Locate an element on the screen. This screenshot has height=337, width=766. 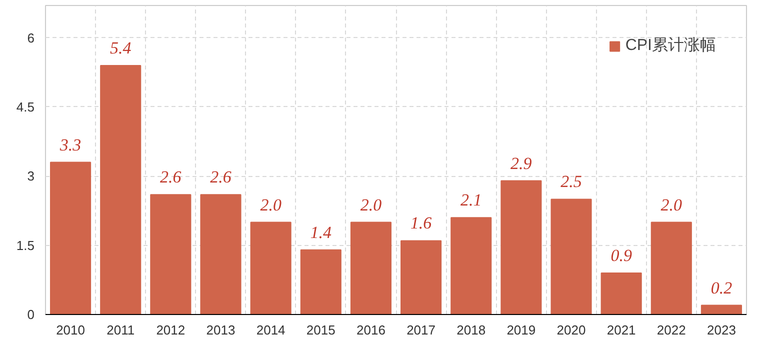
text: 0.2 is located at coordinates (721, 288).